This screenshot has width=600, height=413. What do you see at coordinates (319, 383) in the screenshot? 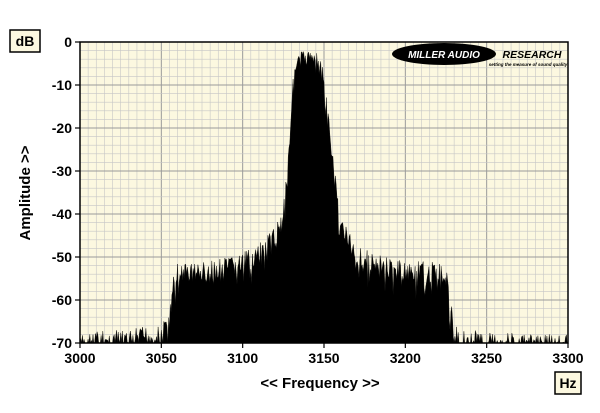
I see `x-axis-title: << Frequency >>` at bounding box center [319, 383].